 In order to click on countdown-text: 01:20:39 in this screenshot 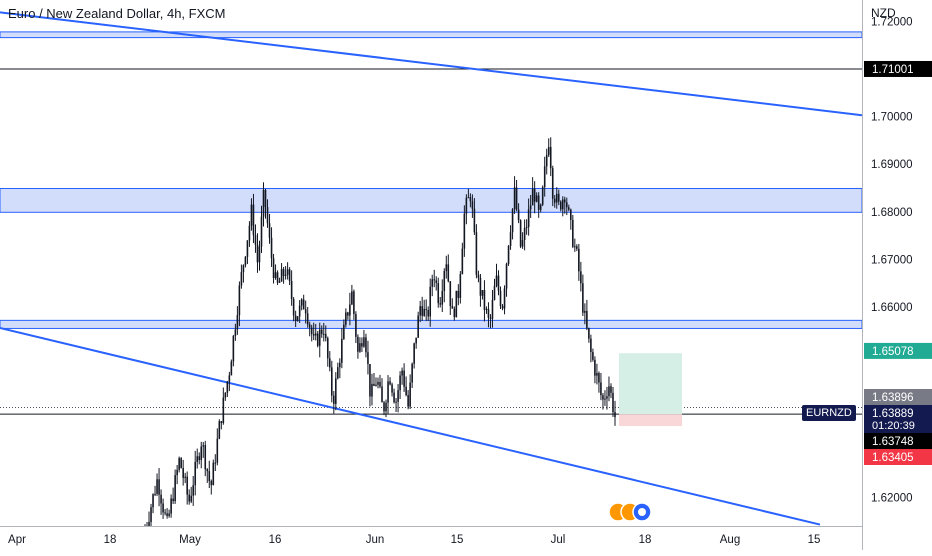, I will do `click(893, 426)`.